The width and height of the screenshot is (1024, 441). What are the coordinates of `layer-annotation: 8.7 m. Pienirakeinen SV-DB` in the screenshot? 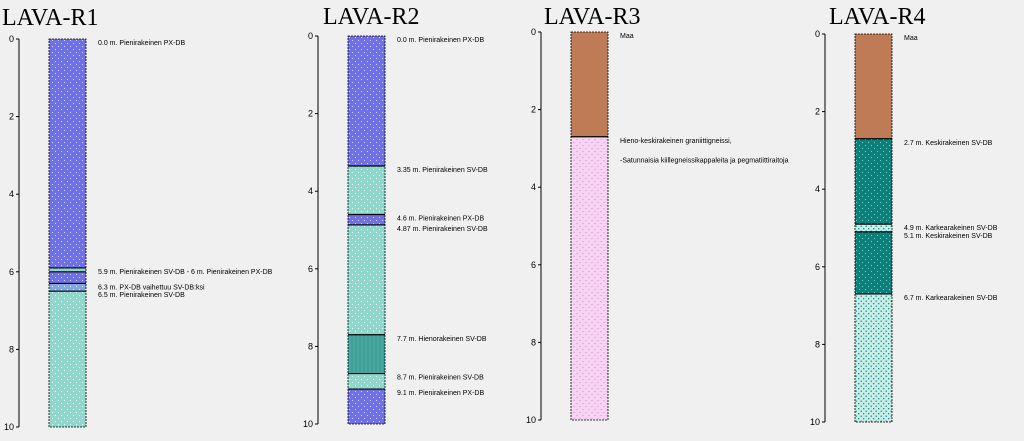 It's located at (440, 378).